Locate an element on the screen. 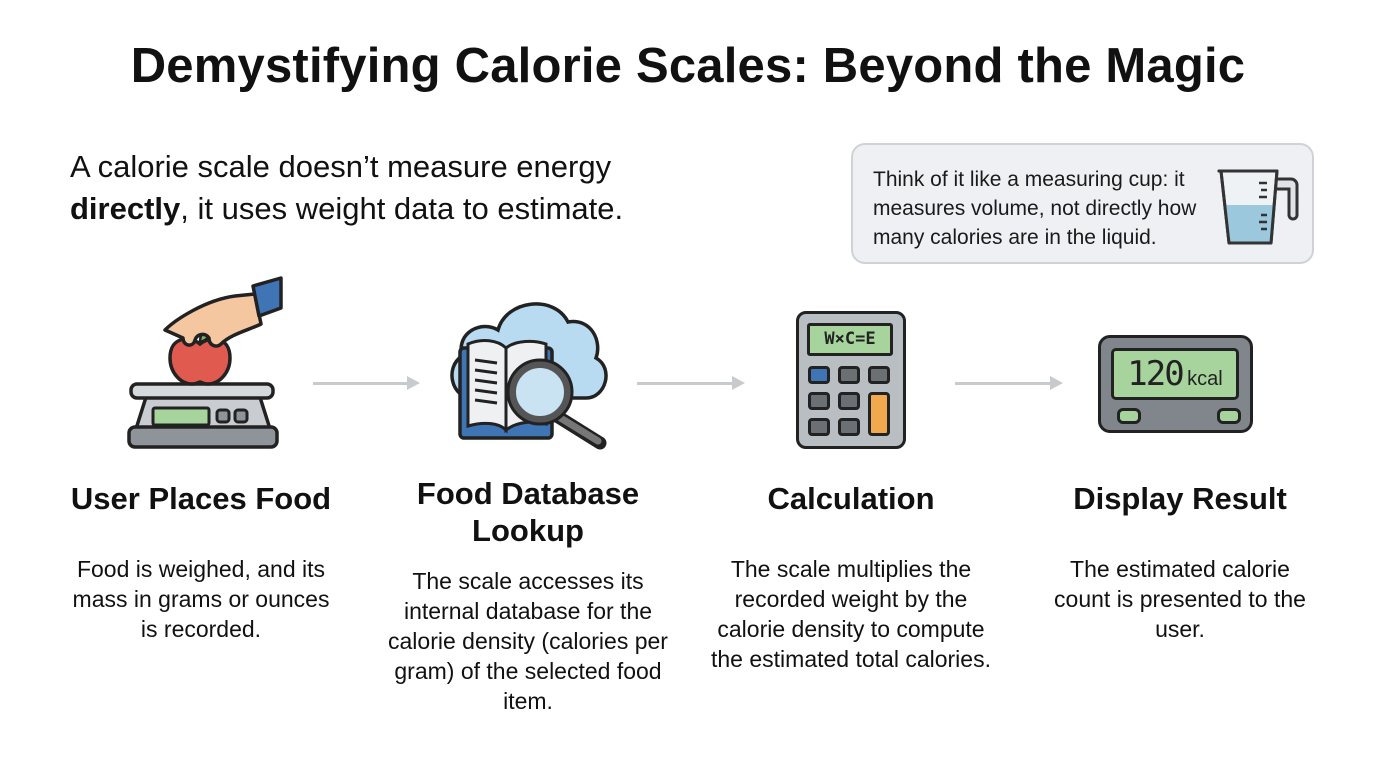  cloud-book-magnifier-icon is located at coordinates (529, 376).